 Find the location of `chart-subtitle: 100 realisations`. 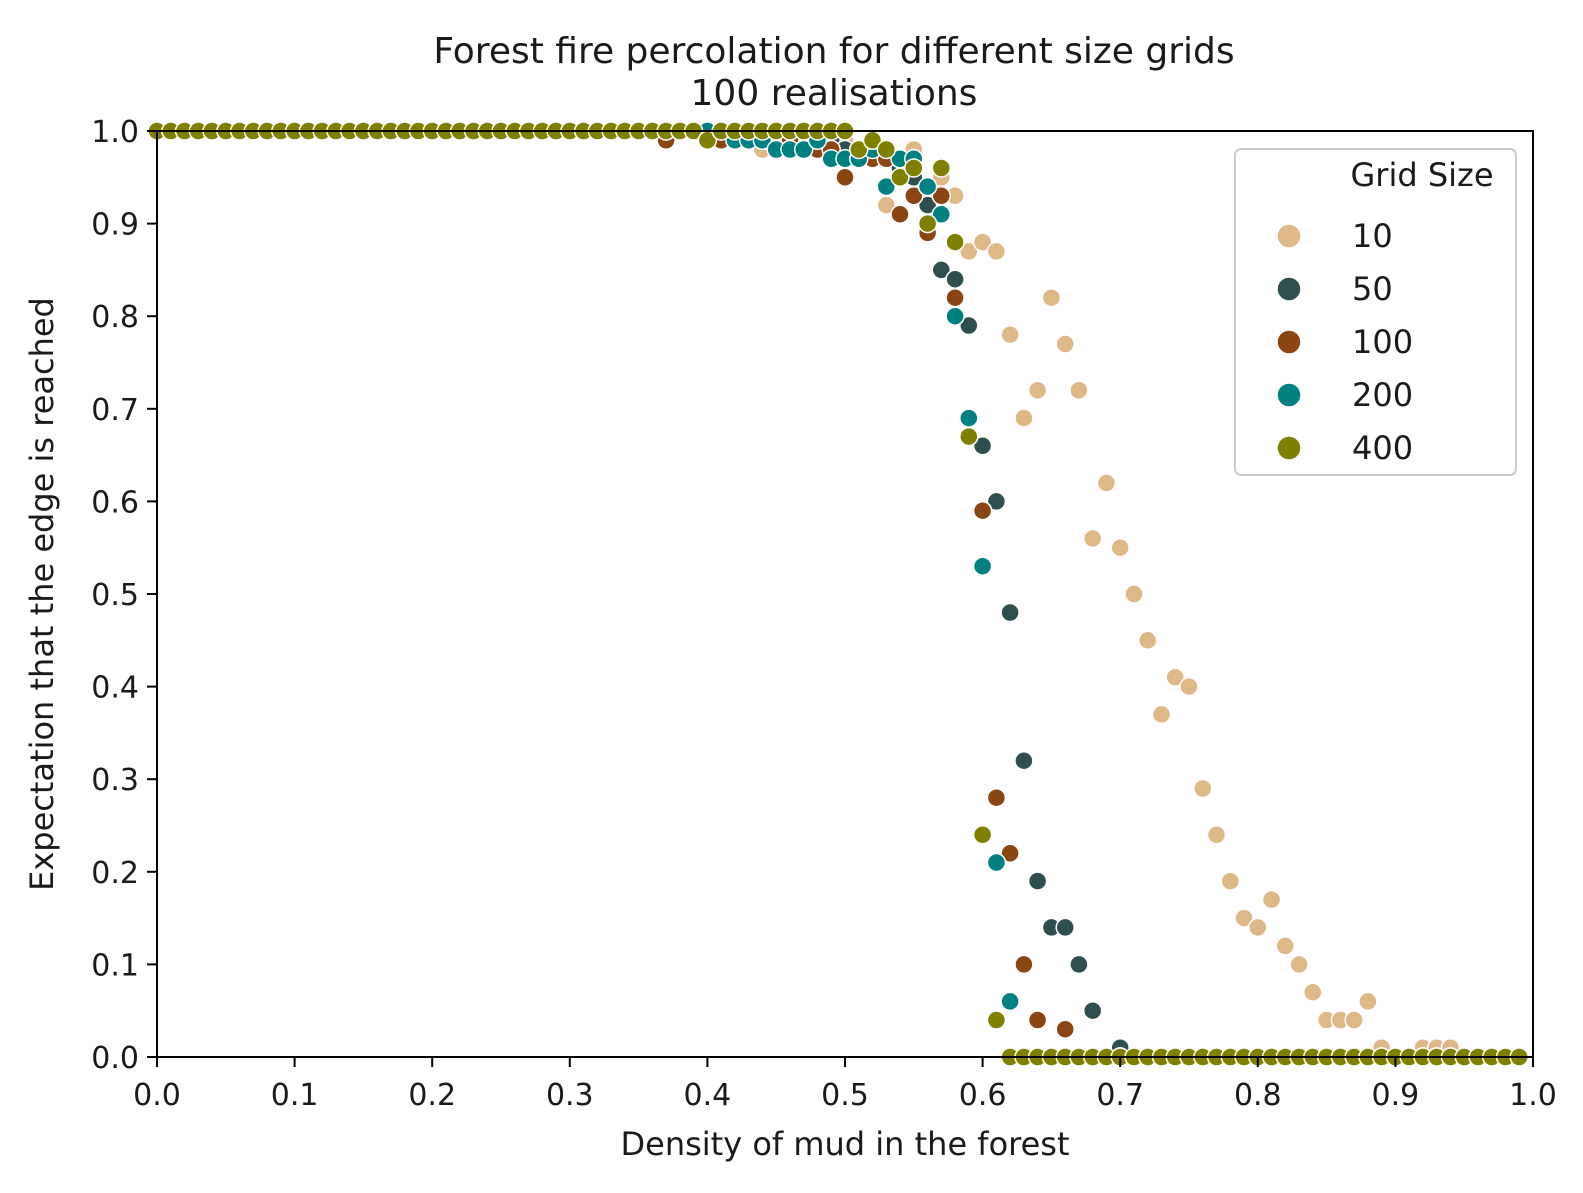

chart-subtitle: 100 realisations is located at coordinates (834, 93).